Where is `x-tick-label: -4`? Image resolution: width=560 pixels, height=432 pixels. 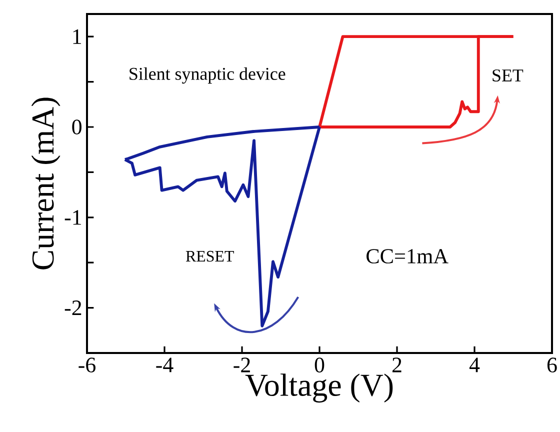 x-tick-label: -4 is located at coordinates (165, 365).